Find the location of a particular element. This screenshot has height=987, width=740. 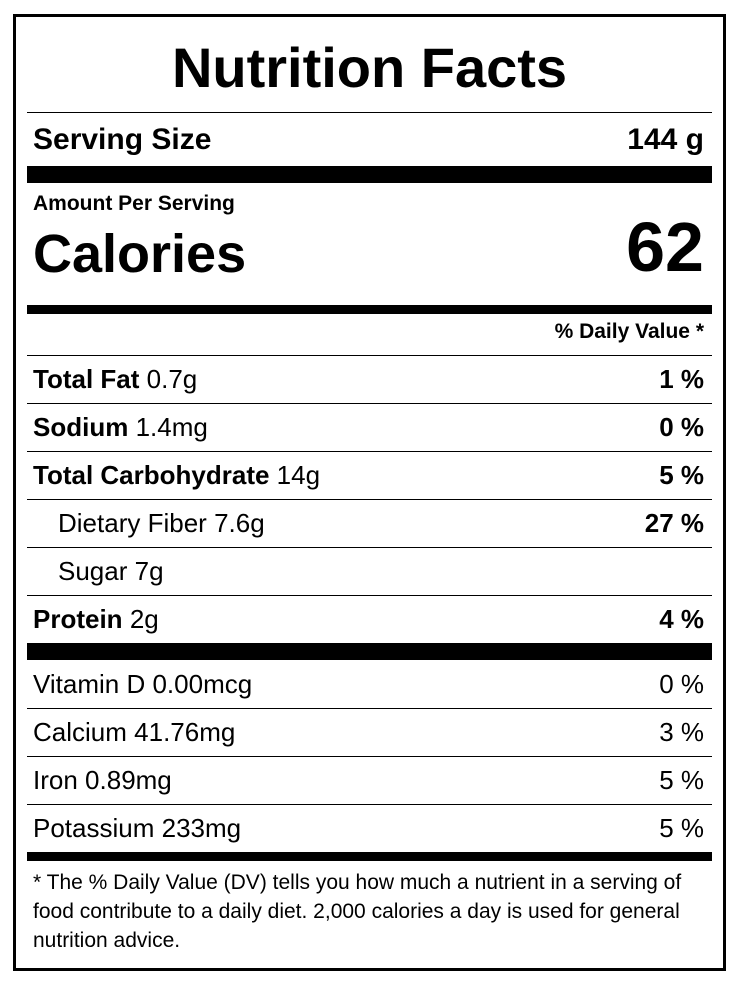

vitamin-daily-value: 0 % is located at coordinates (681, 683).